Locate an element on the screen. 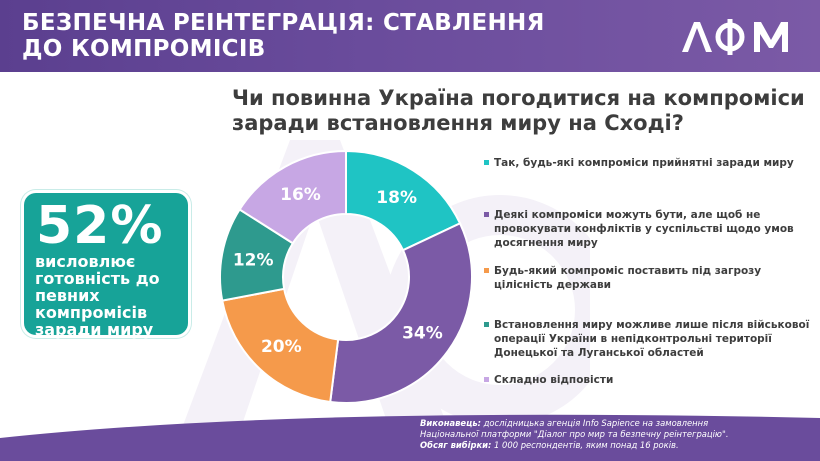 This screenshot has height=461, width=820. callout-line4: компромісів is located at coordinates (91, 312).